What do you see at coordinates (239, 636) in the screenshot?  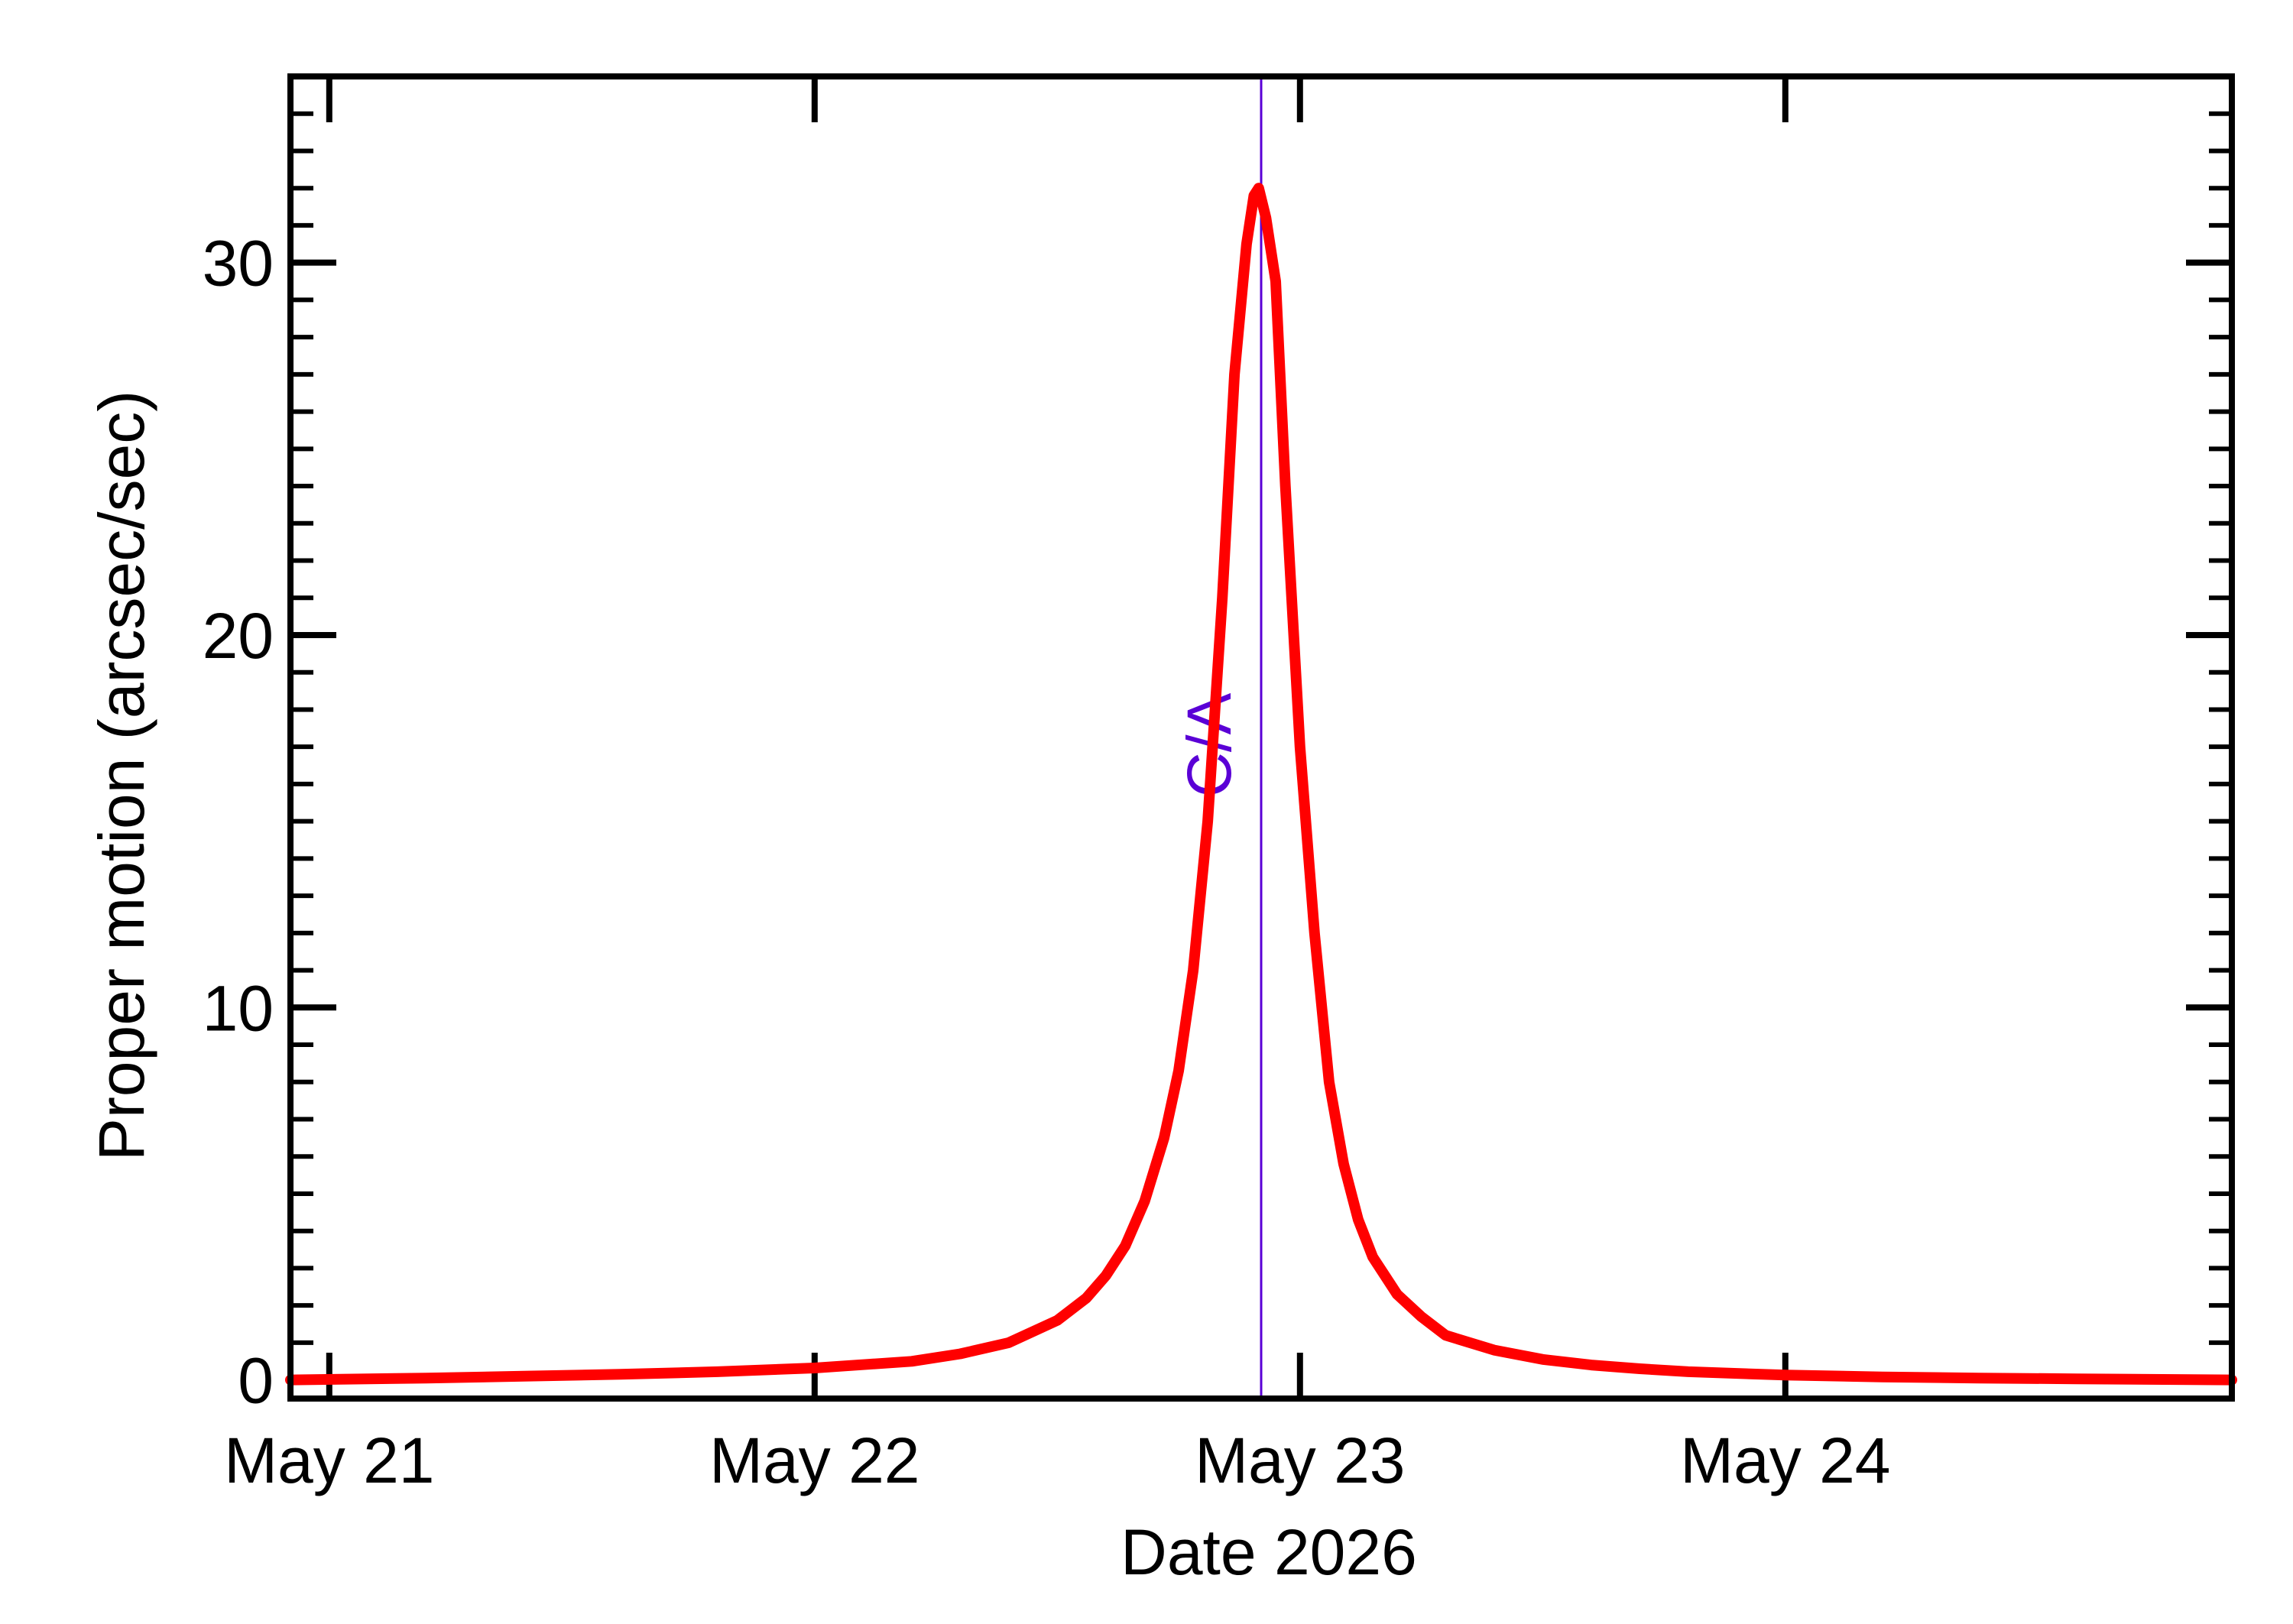 I see `y-tick-label: 20` at bounding box center [239, 636].